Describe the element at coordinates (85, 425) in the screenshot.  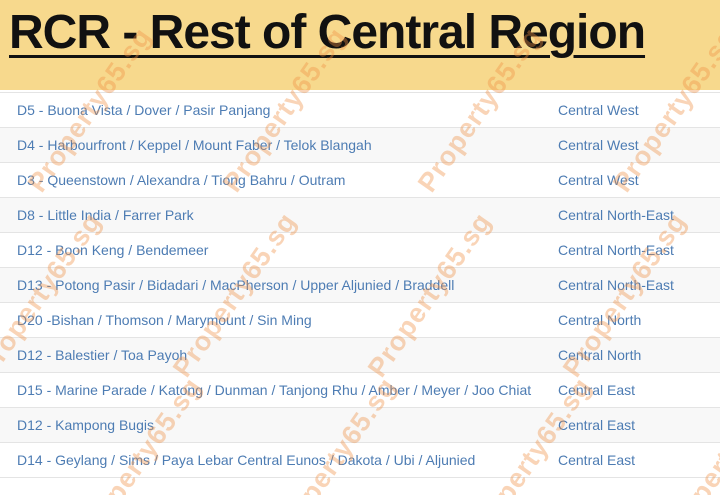
I see `district-link: D12 - Kampong Bugis` at that location.